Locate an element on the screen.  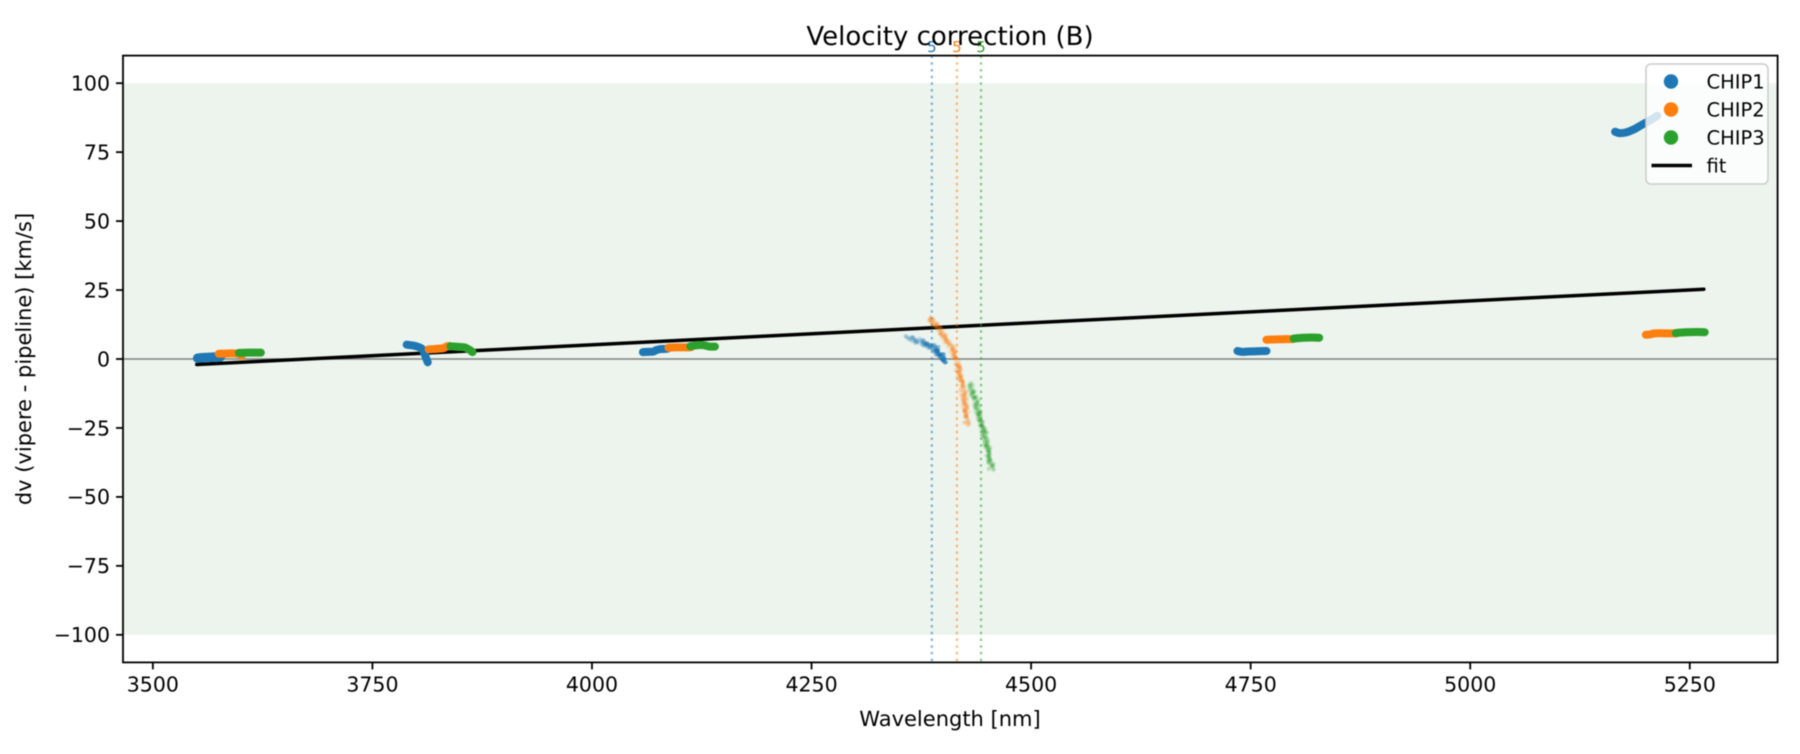
legend-marker-CHIP2 is located at coordinates (1671, 109).